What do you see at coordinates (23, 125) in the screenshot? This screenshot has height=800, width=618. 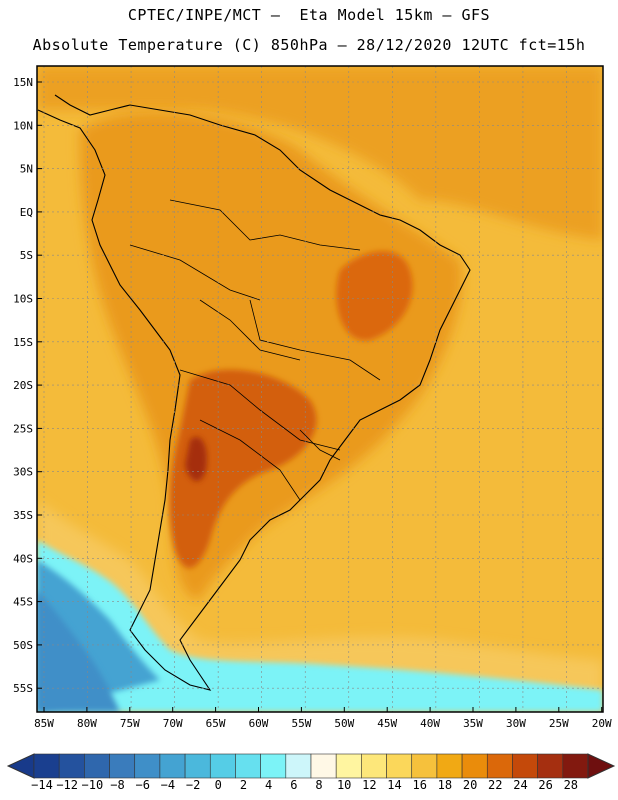 I see `latitude-label: 10N` at bounding box center [23, 125].